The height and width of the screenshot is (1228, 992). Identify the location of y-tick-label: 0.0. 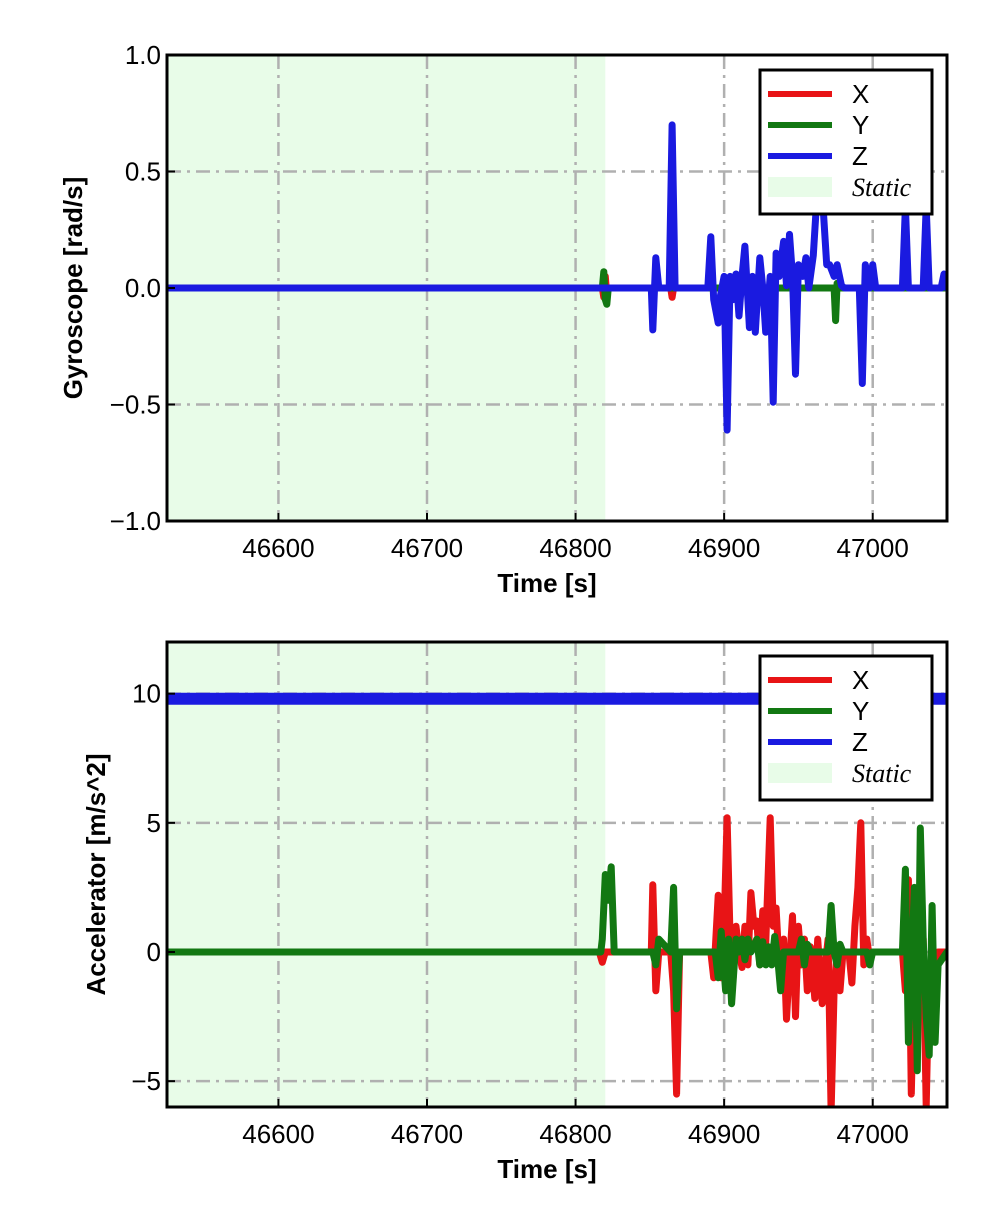
(143, 288).